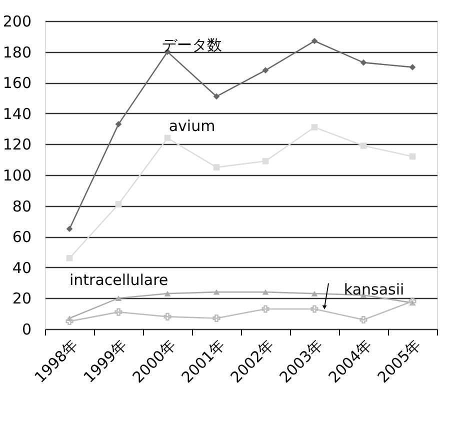  I want to click on y-tick-label: 80, so click(22, 206).